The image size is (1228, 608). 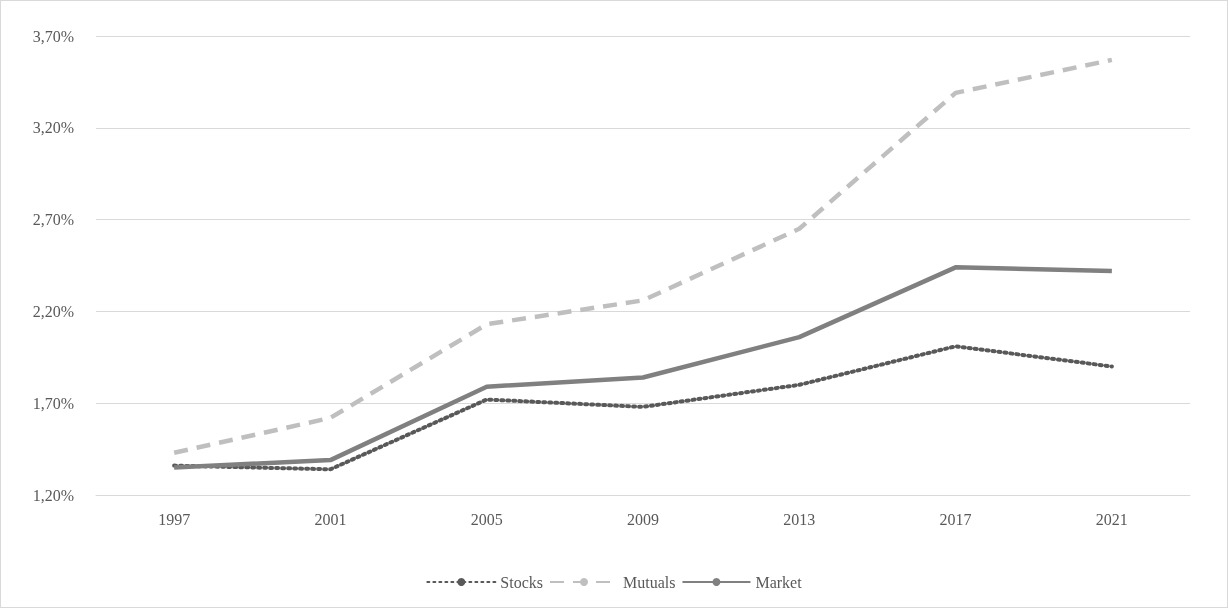 I want to click on y-tick-label: 3,20%, so click(x=53, y=128).